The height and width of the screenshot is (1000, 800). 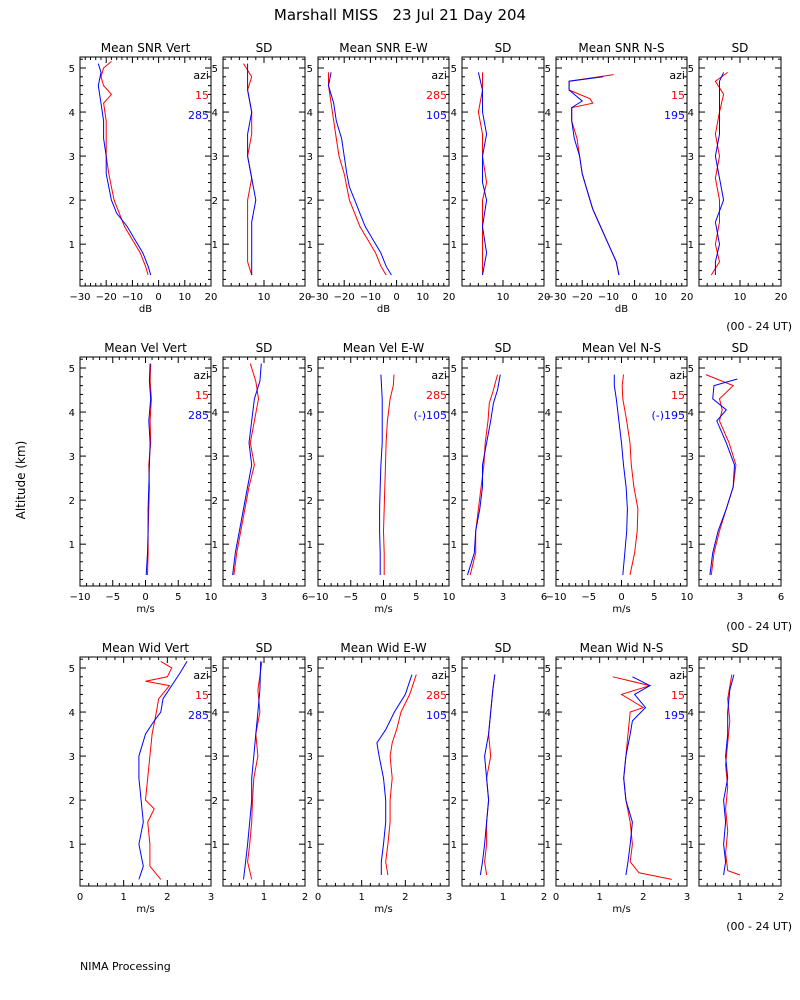 I want to click on panel-3: SD 1 2 3 4 5 10 20, so click(x=501, y=172).